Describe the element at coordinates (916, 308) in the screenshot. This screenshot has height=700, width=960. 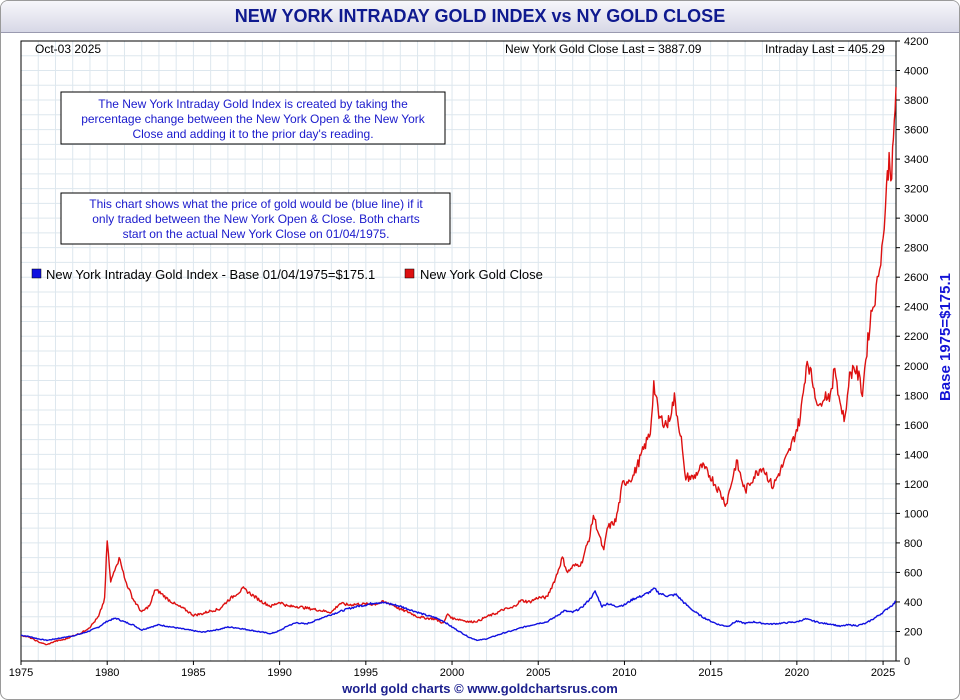
I see `y-tick-label: 2400` at that location.